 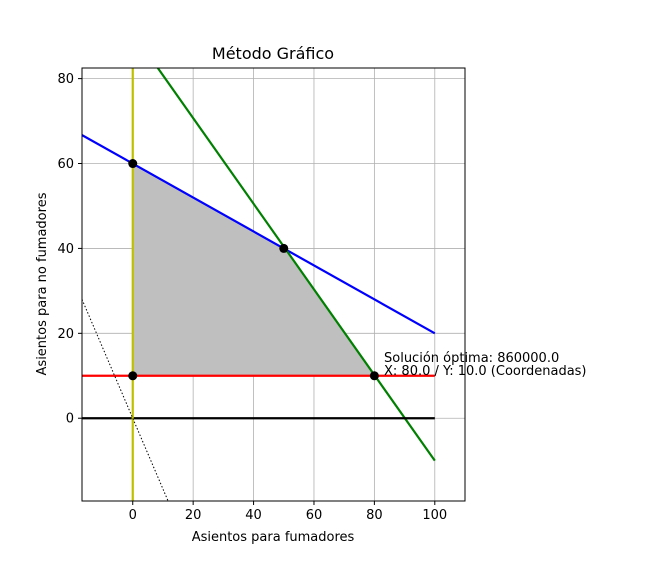 I want to click on x-axis-ticks: 0 20 40 60 80 100, so click(x=288, y=512).